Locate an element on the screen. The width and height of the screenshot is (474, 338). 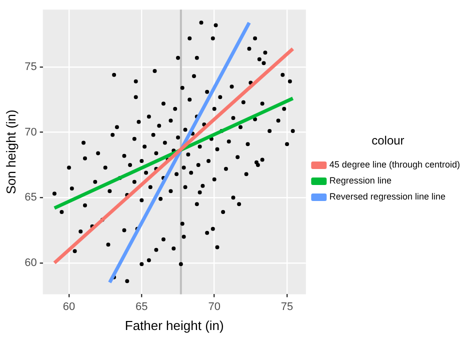
x-tick-label: 70 is located at coordinates (214, 306).